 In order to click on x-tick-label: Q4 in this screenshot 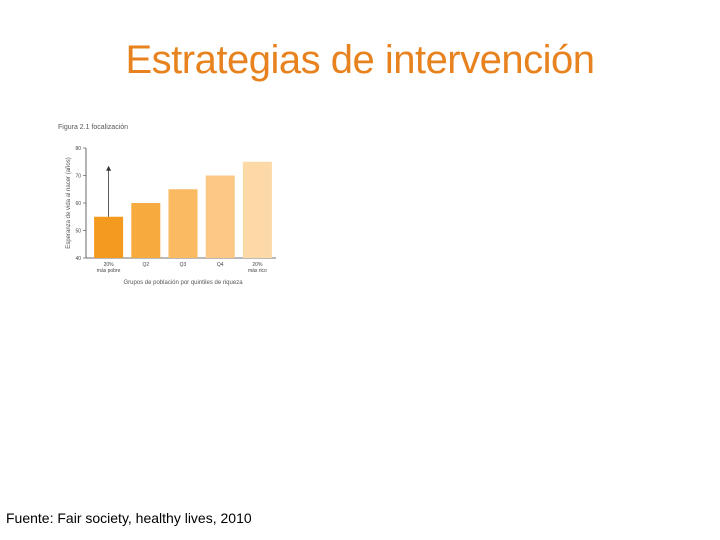, I will do `click(220, 265)`.